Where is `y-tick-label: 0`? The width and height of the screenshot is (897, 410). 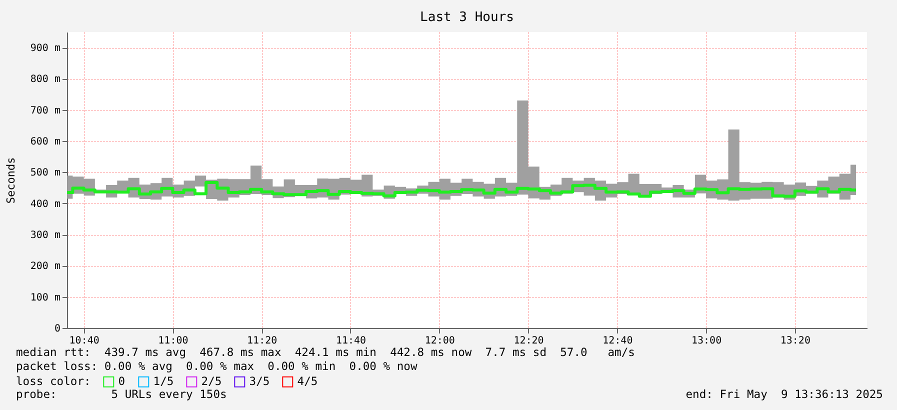 y-tick-label: 0 is located at coordinates (57, 329).